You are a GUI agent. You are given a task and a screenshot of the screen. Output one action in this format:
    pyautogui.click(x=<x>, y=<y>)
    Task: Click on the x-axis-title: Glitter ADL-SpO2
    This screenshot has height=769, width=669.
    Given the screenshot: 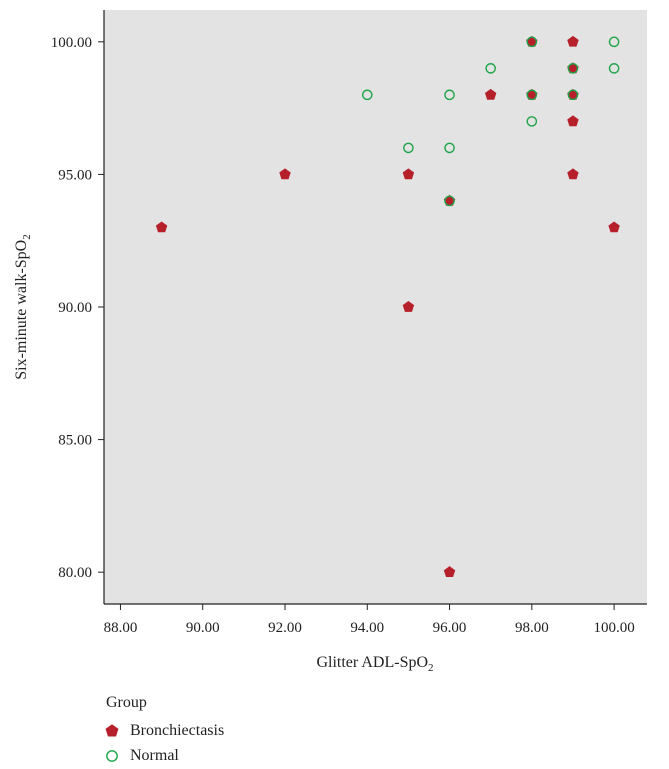 What is the action you would take?
    pyautogui.click(x=374, y=664)
    